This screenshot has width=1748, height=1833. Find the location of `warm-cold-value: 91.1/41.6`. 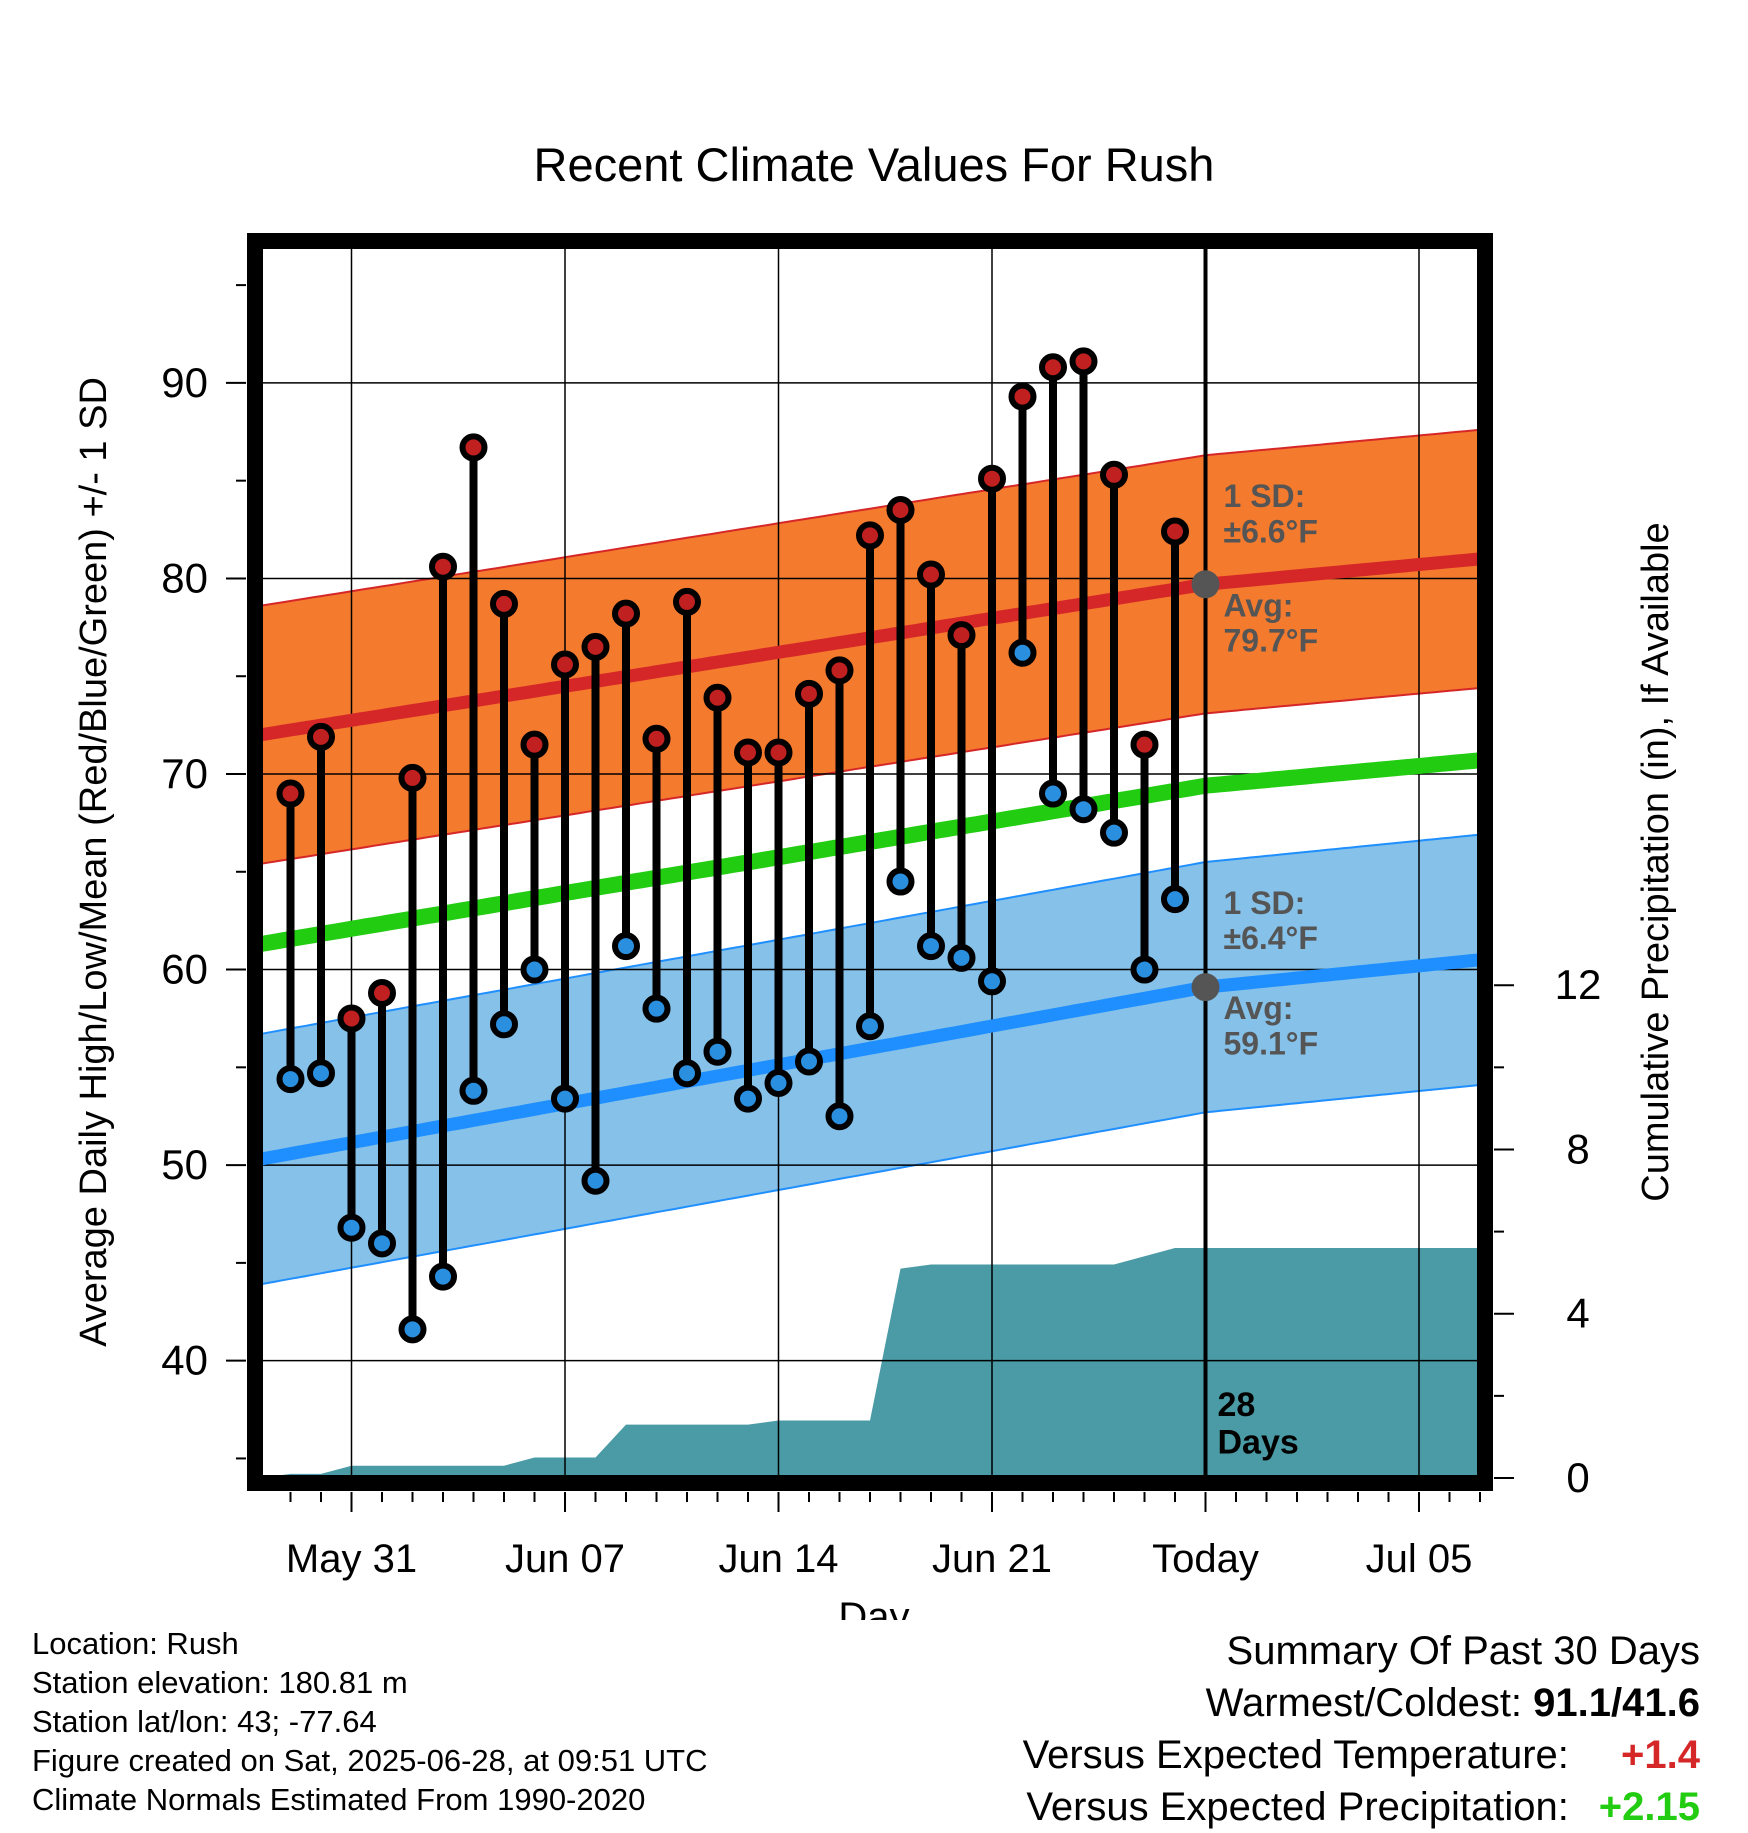

warm-cold-value: 91.1/41.6 is located at coordinates (1616, 1703).